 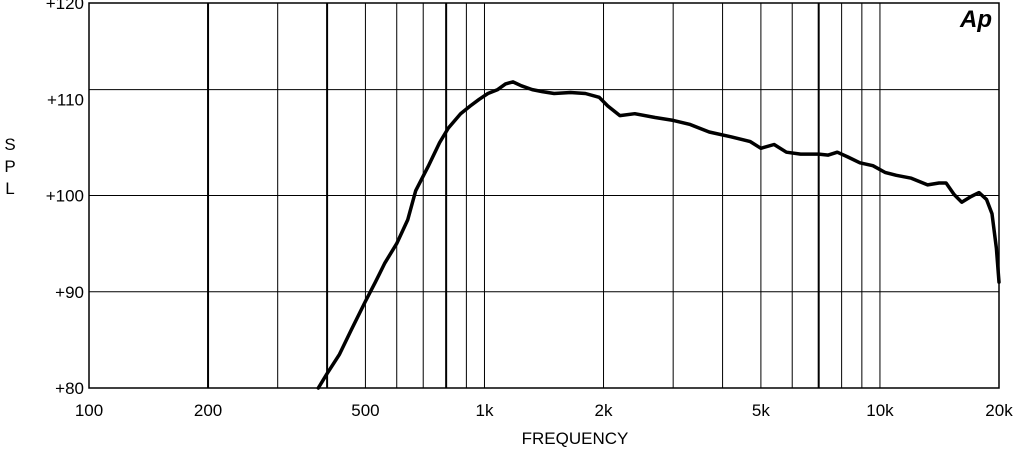 I want to click on x-tick-label: 1k, so click(x=484, y=410).